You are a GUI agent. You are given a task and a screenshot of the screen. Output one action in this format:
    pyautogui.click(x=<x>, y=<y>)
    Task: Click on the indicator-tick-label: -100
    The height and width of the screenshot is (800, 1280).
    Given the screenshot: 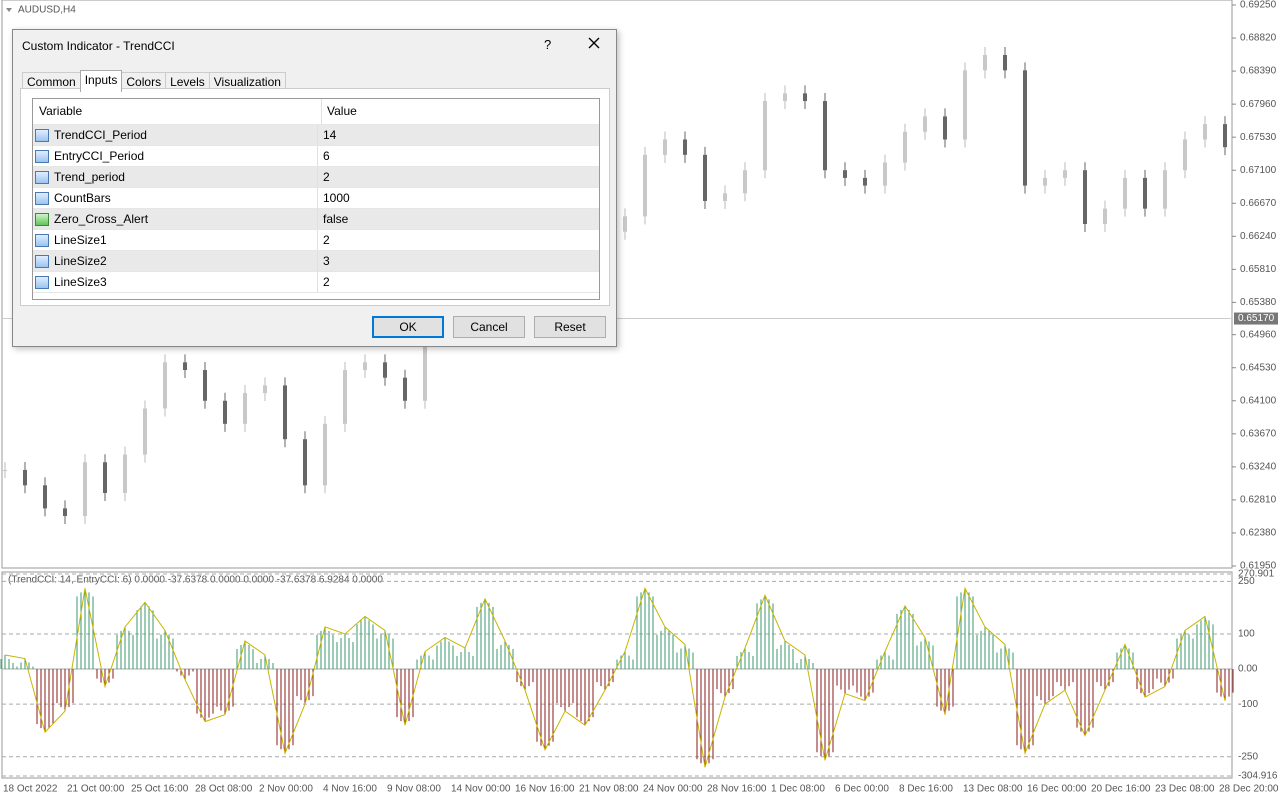 What is the action you would take?
    pyautogui.click(x=1248, y=704)
    